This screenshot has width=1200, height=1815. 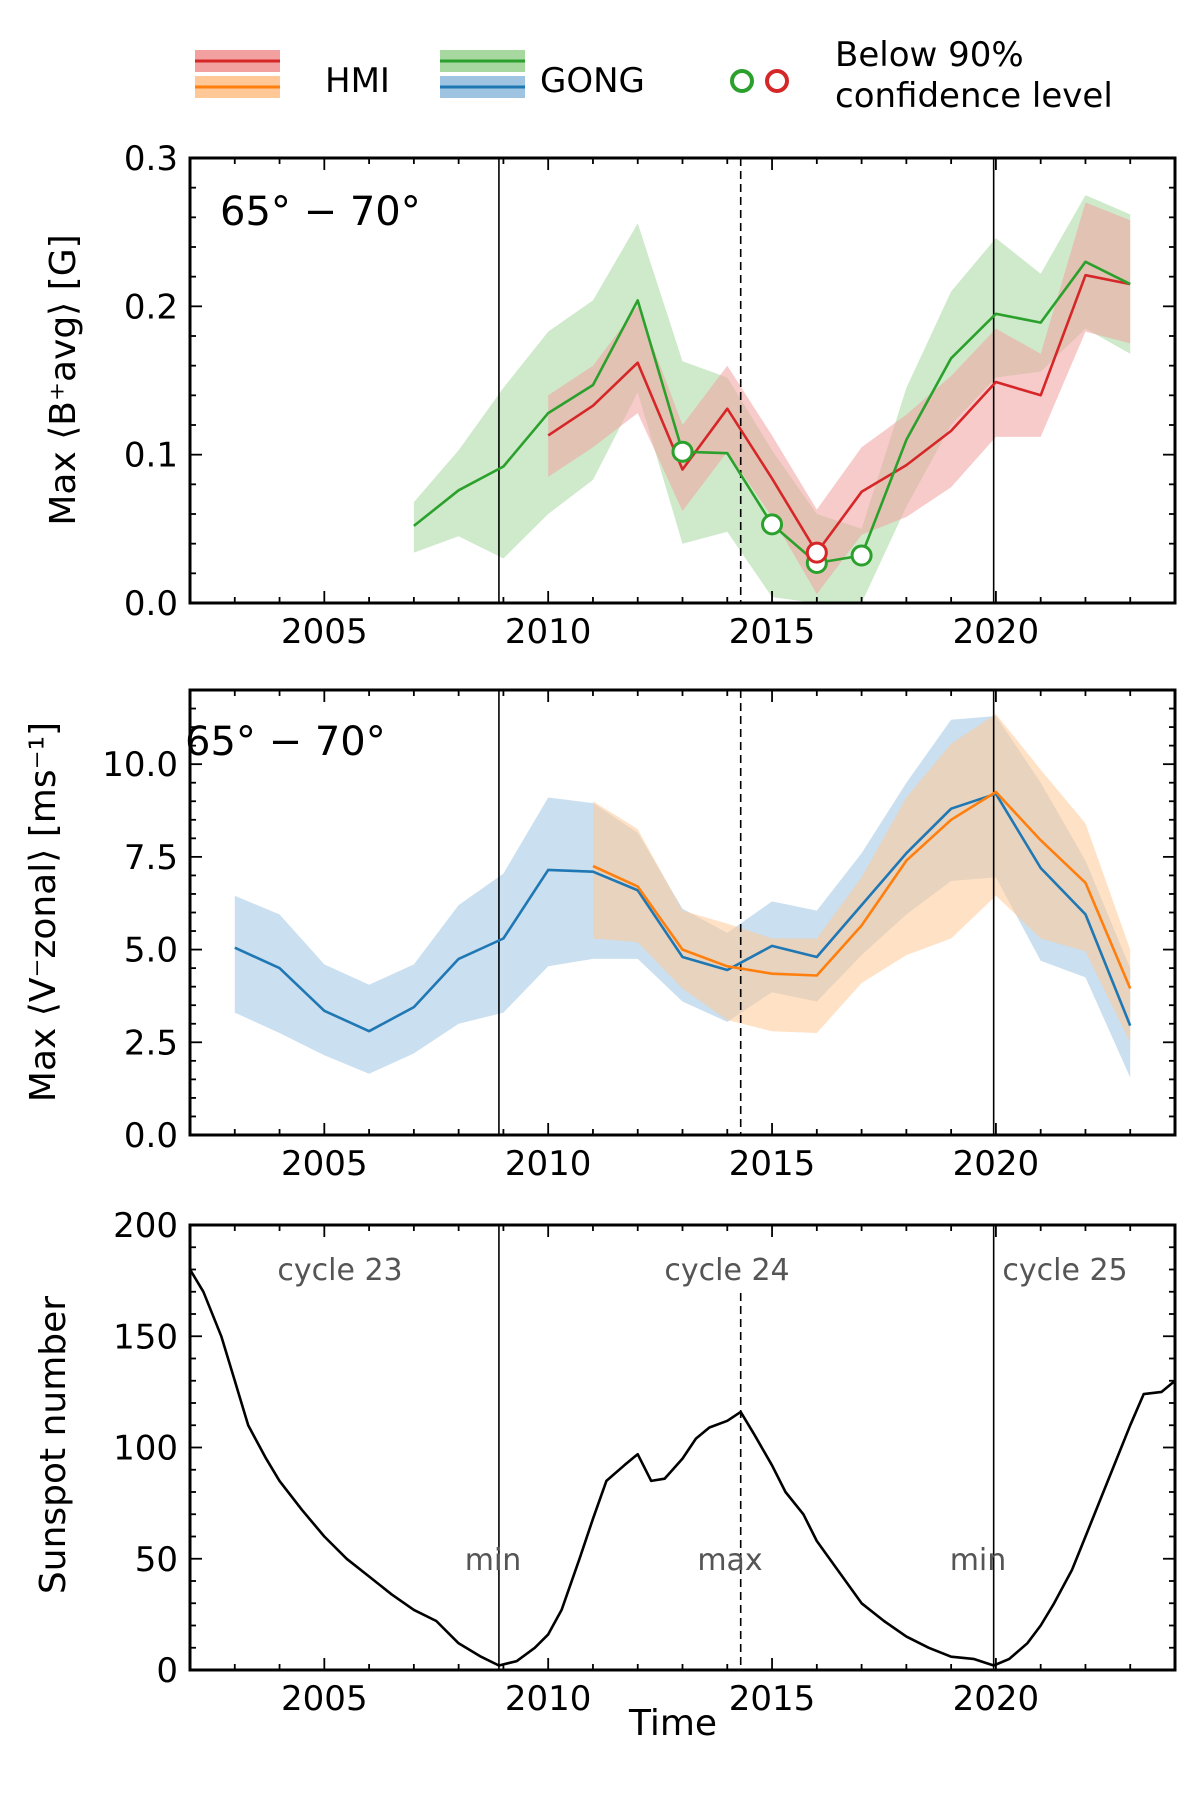 I want to click on y-tick-label: 0.3, so click(x=151, y=159).